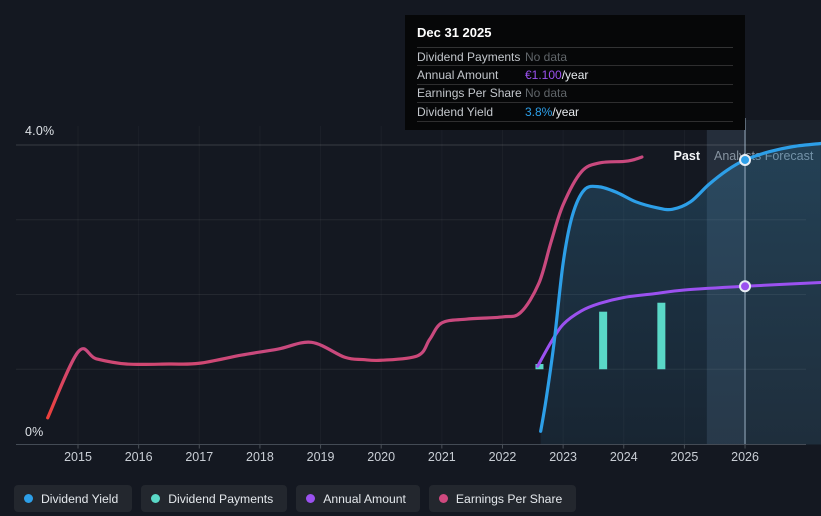  Describe the element at coordinates (34, 432) in the screenshot. I see `y-axis-zero-label: 0%` at that location.